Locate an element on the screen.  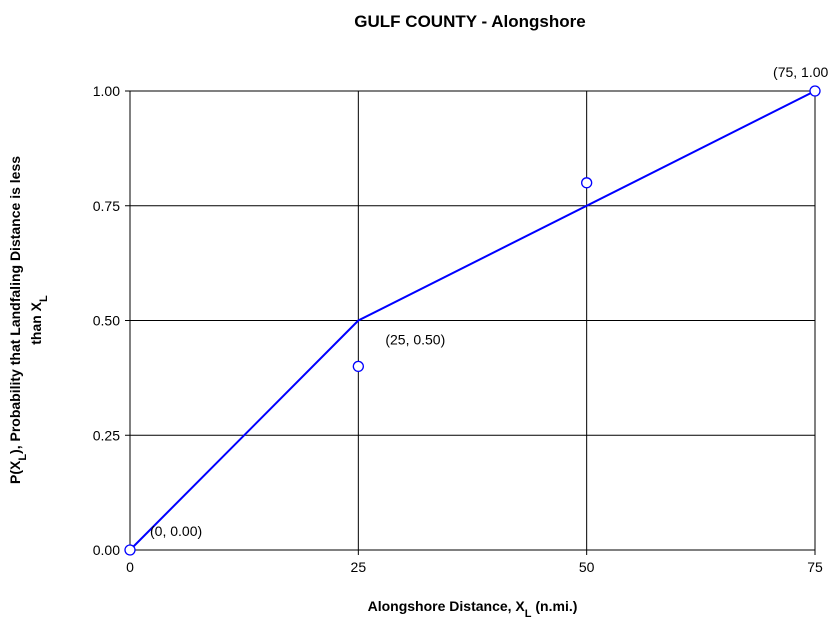
x-tick-label: 50 is located at coordinates (587, 567).